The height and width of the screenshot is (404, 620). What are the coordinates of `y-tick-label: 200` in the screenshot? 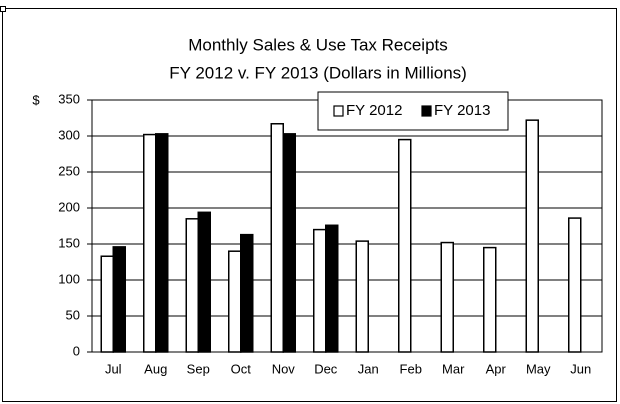 It's located at (69, 206).